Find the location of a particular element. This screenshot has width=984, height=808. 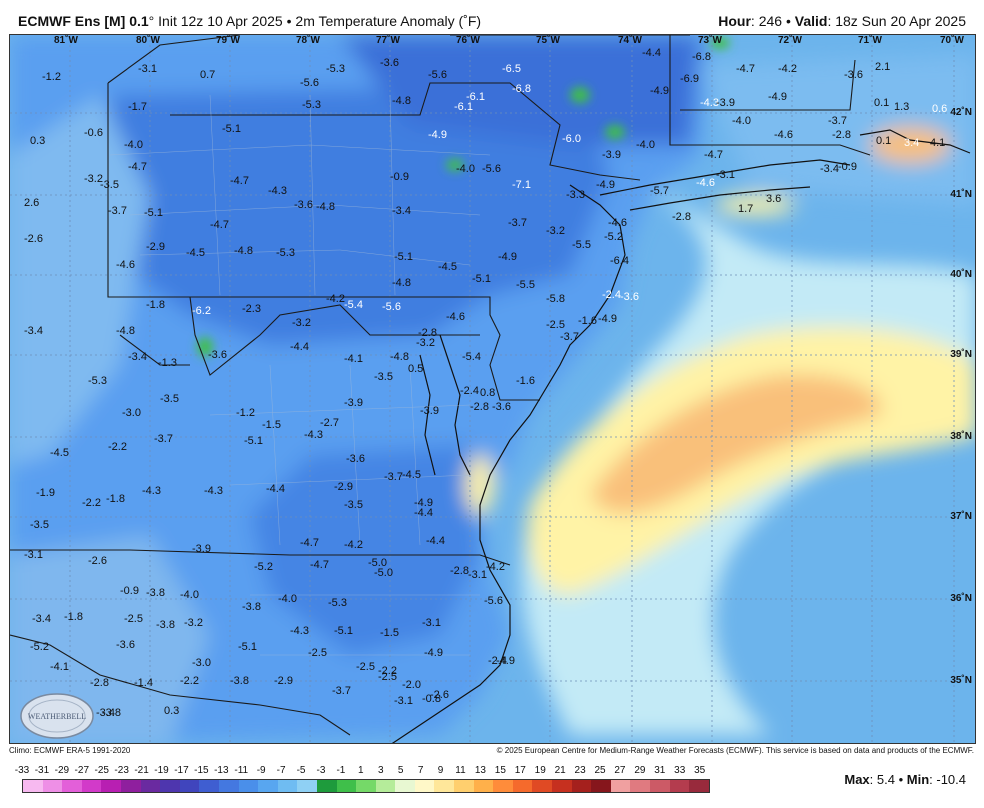

anomaly-value-label: 3.4 is located at coordinates (912, 143).